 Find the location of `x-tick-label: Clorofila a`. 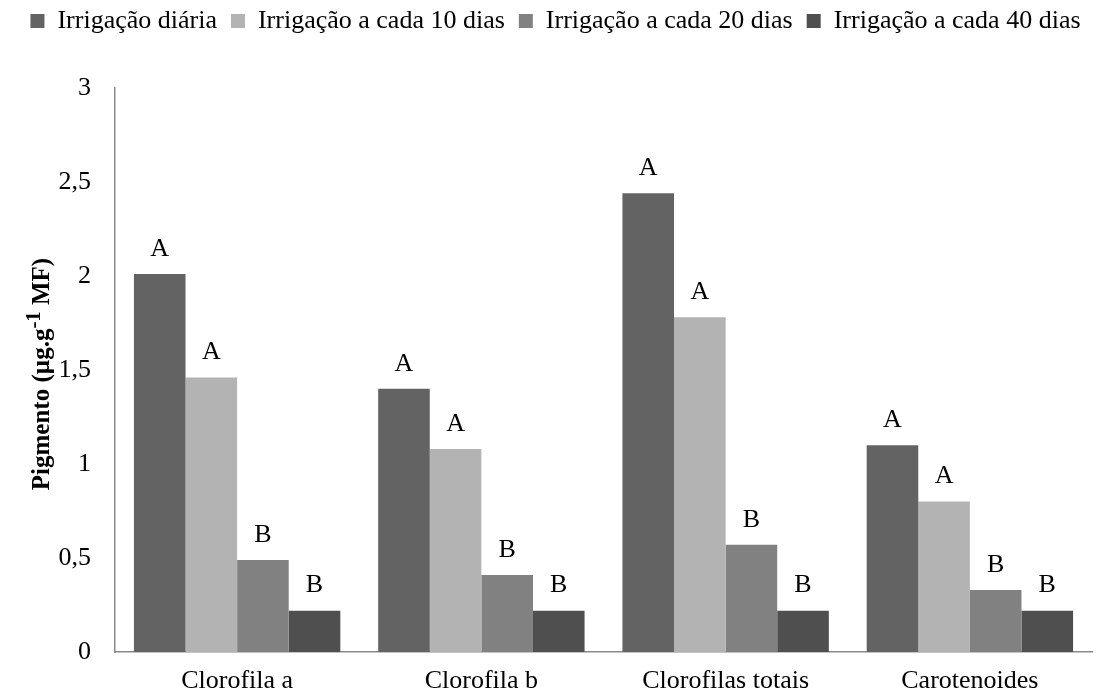

x-tick-label: Clorofila a is located at coordinates (237, 680).